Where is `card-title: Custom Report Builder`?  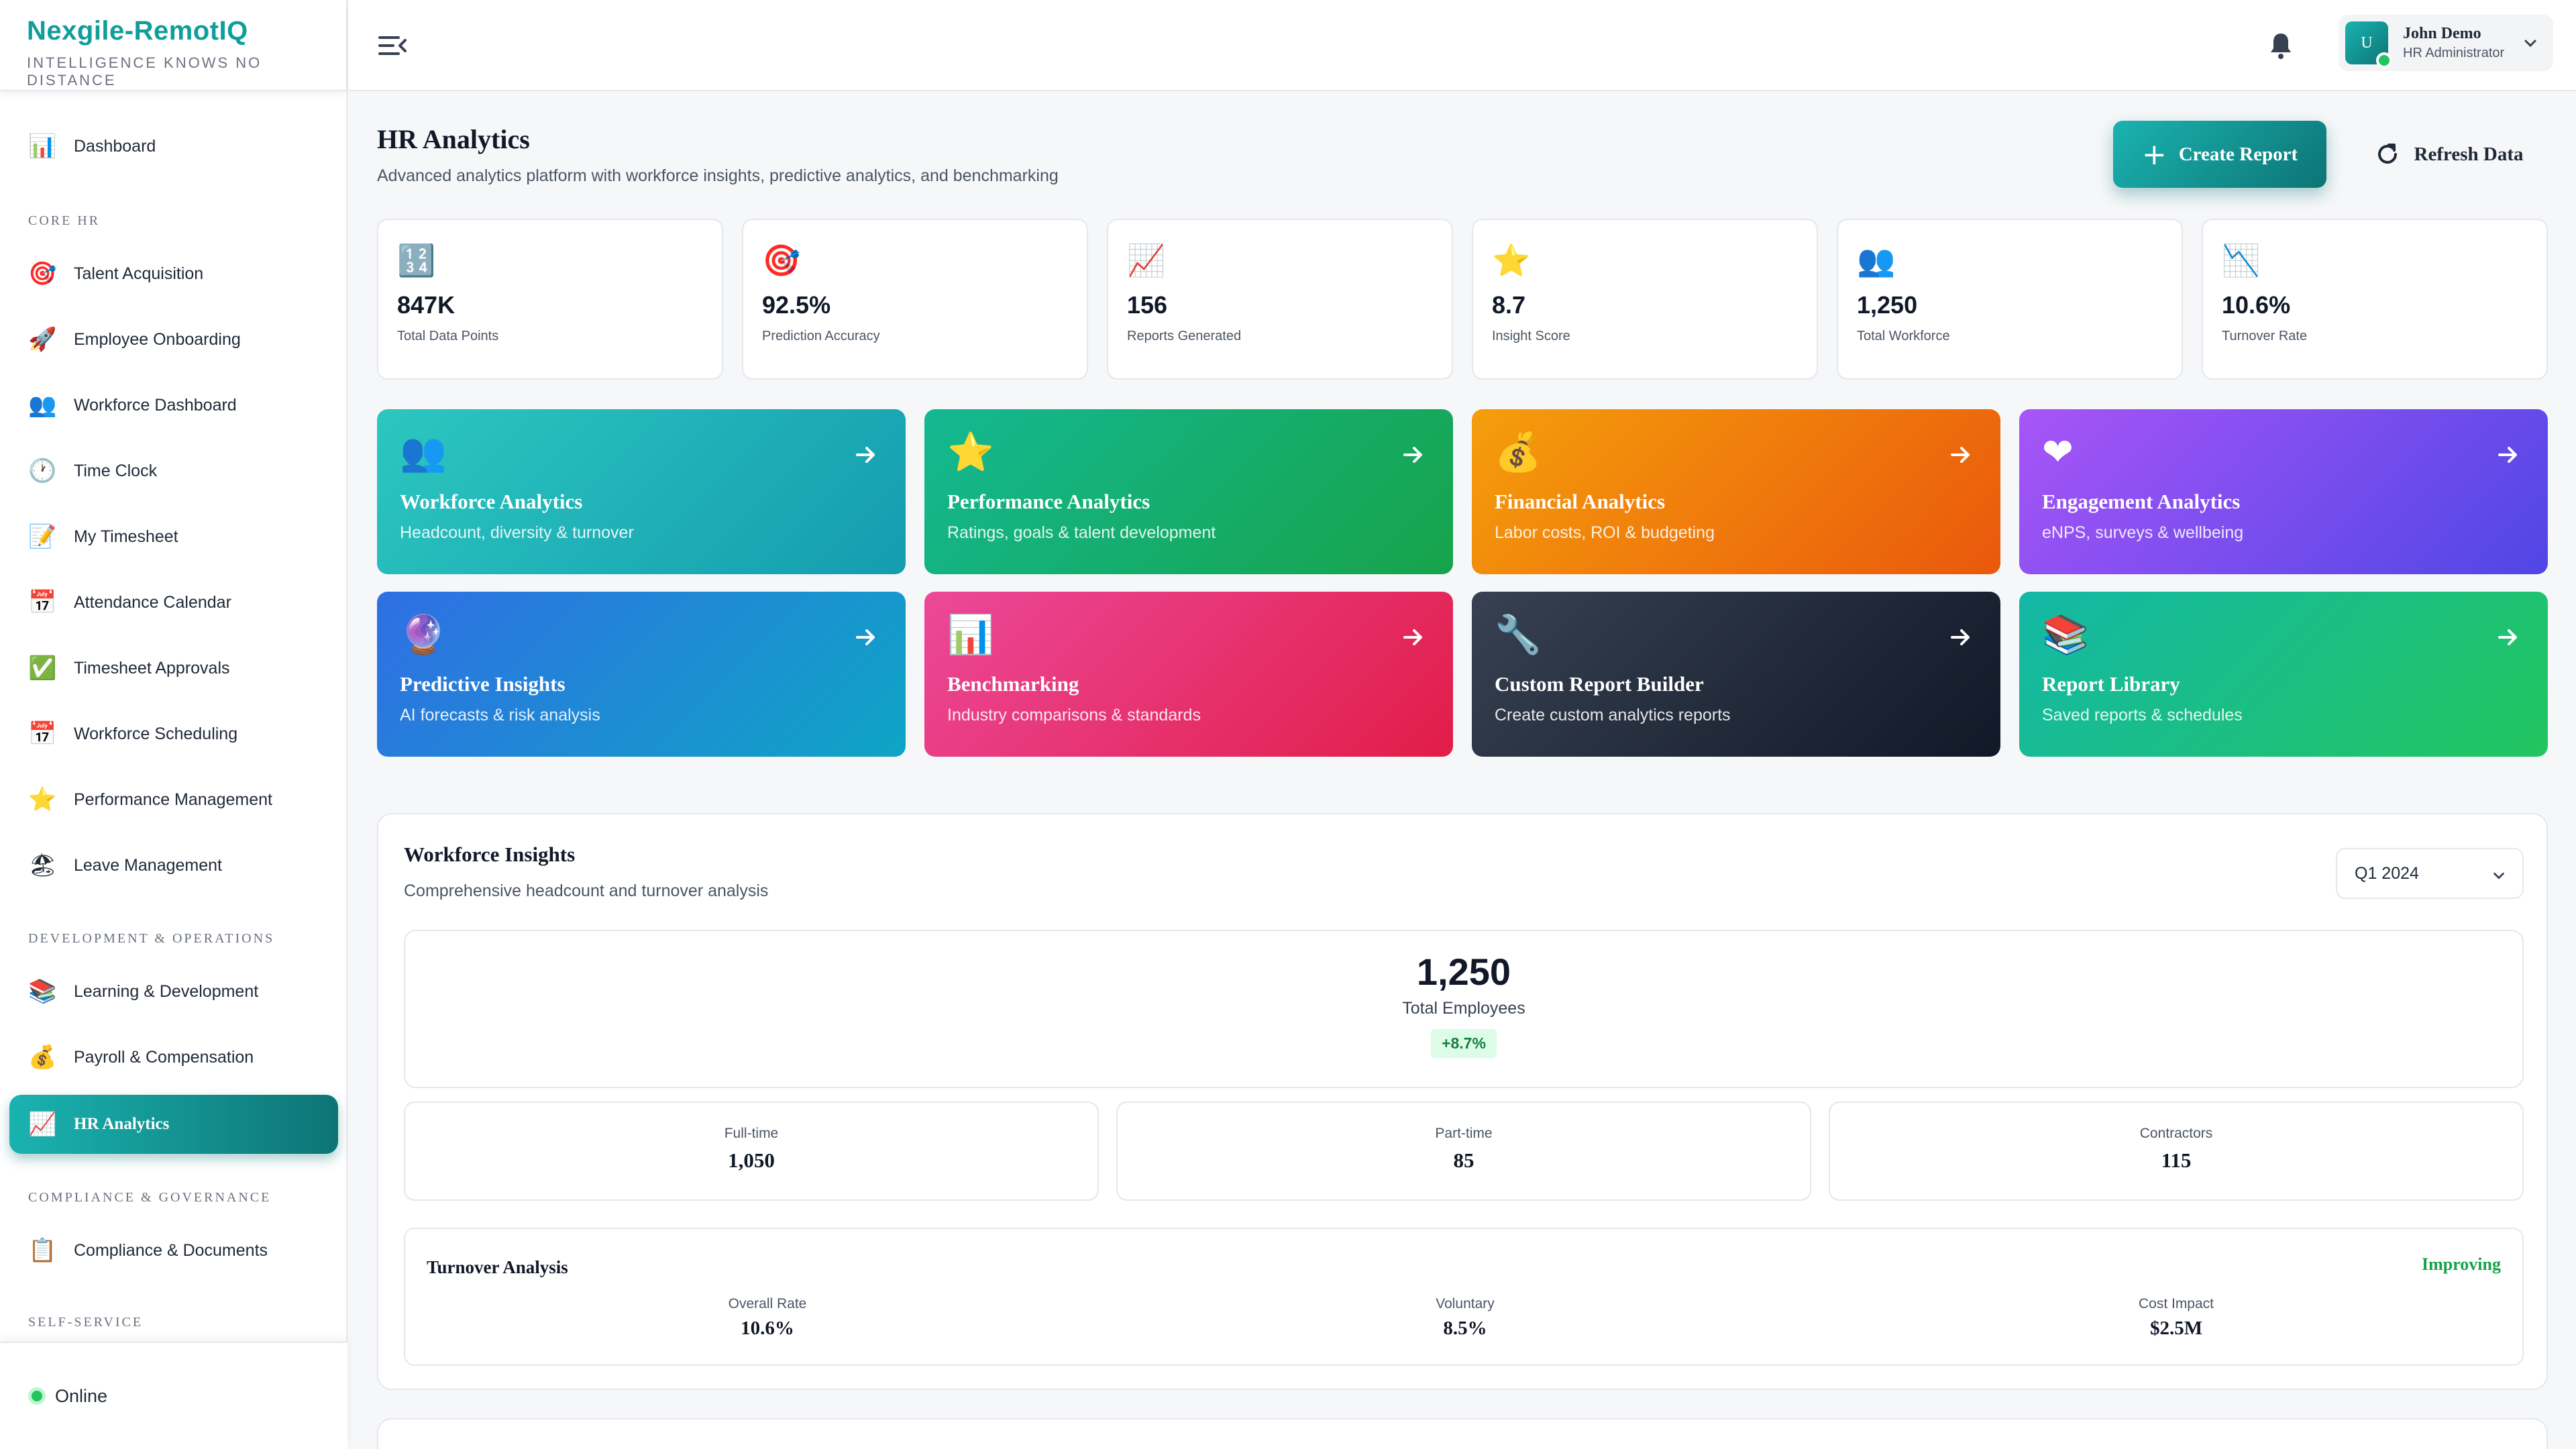
card-title: Custom Report Builder is located at coordinates (1599, 684).